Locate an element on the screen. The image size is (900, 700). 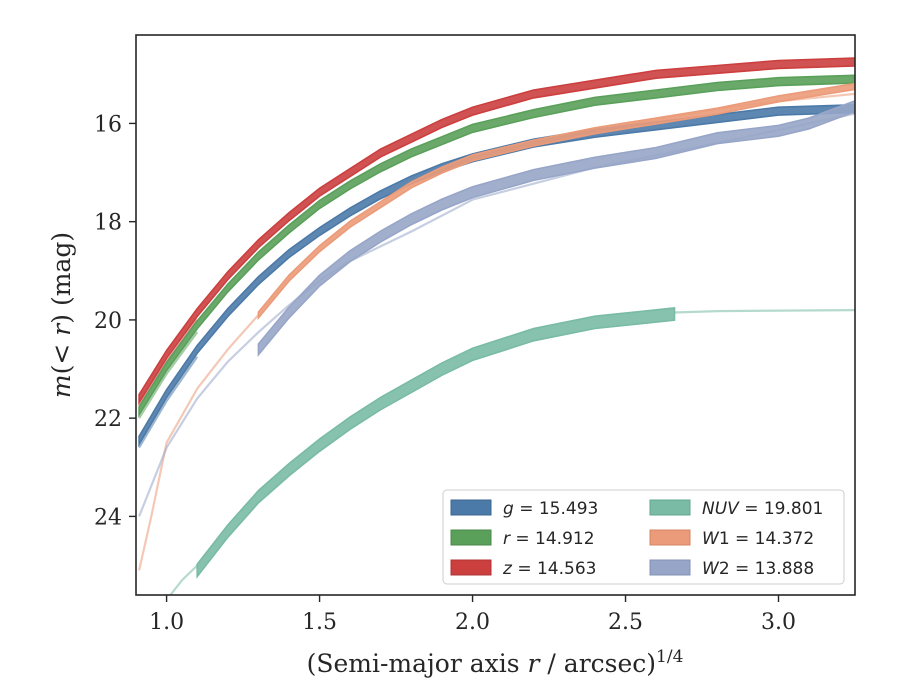
x-axis-label: (Semi-major axis r / arcsec)1/4 is located at coordinates (495, 662).